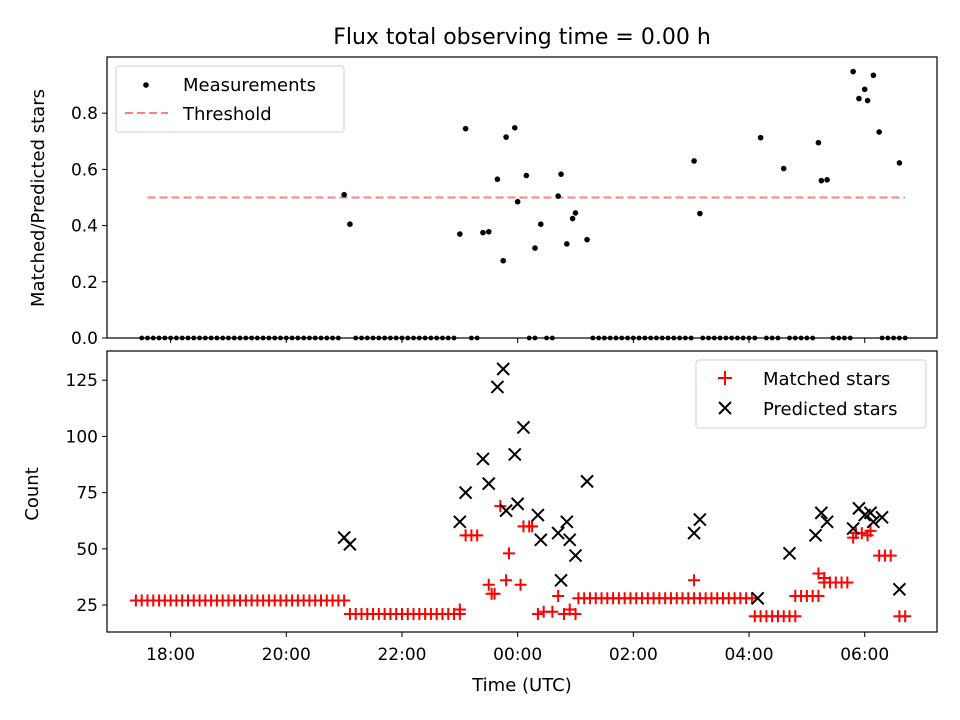  I want to click on top-y-tick-label: 0.4, so click(84, 227).